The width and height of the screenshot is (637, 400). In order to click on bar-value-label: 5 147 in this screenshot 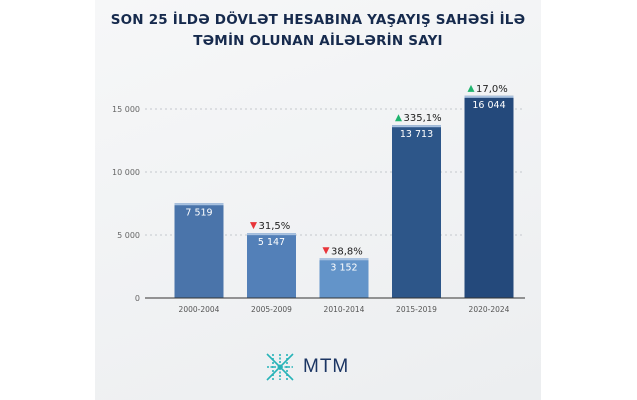, I will do `click(271, 242)`.